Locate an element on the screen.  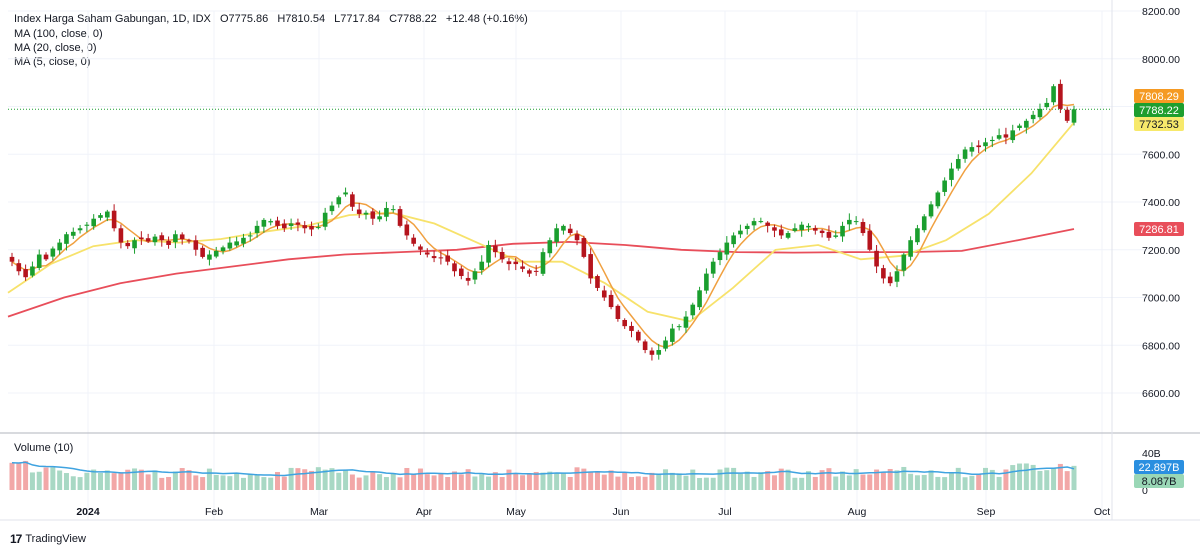
ma20-legend: MA (20, close, 0) is located at coordinates (55, 48).